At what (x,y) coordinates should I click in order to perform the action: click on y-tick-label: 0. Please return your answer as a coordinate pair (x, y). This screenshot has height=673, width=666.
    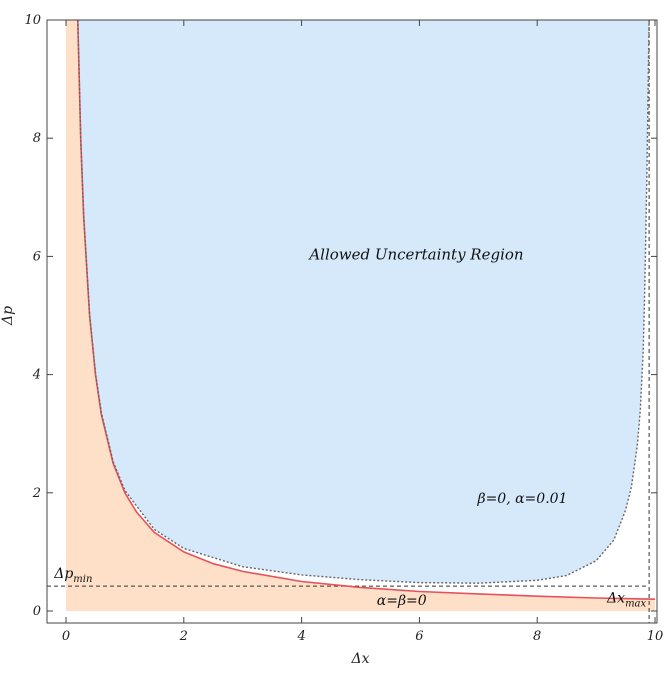
    Looking at the image, I should click on (37, 611).